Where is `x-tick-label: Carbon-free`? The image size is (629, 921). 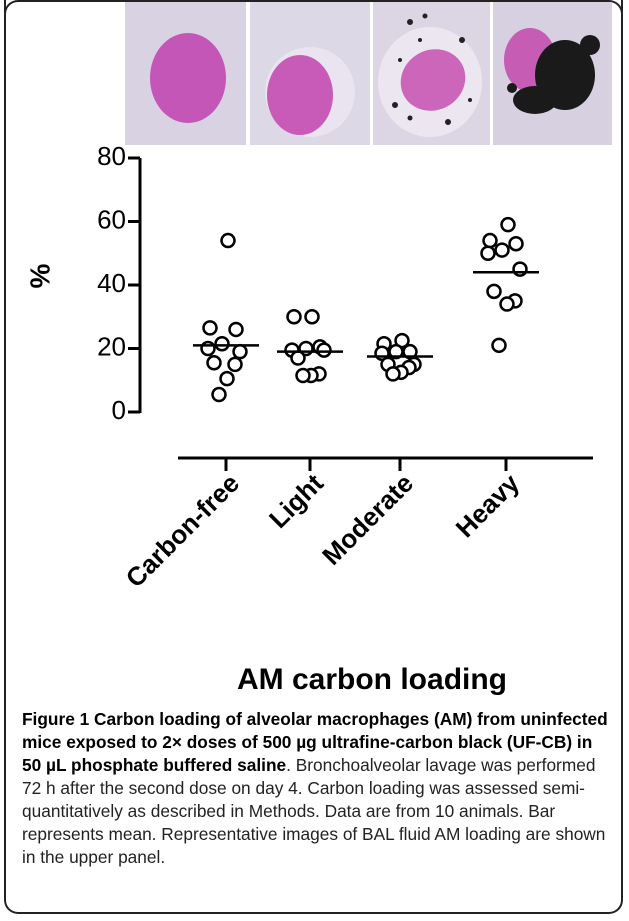 x-tick-label: Carbon-free is located at coordinates (182, 530).